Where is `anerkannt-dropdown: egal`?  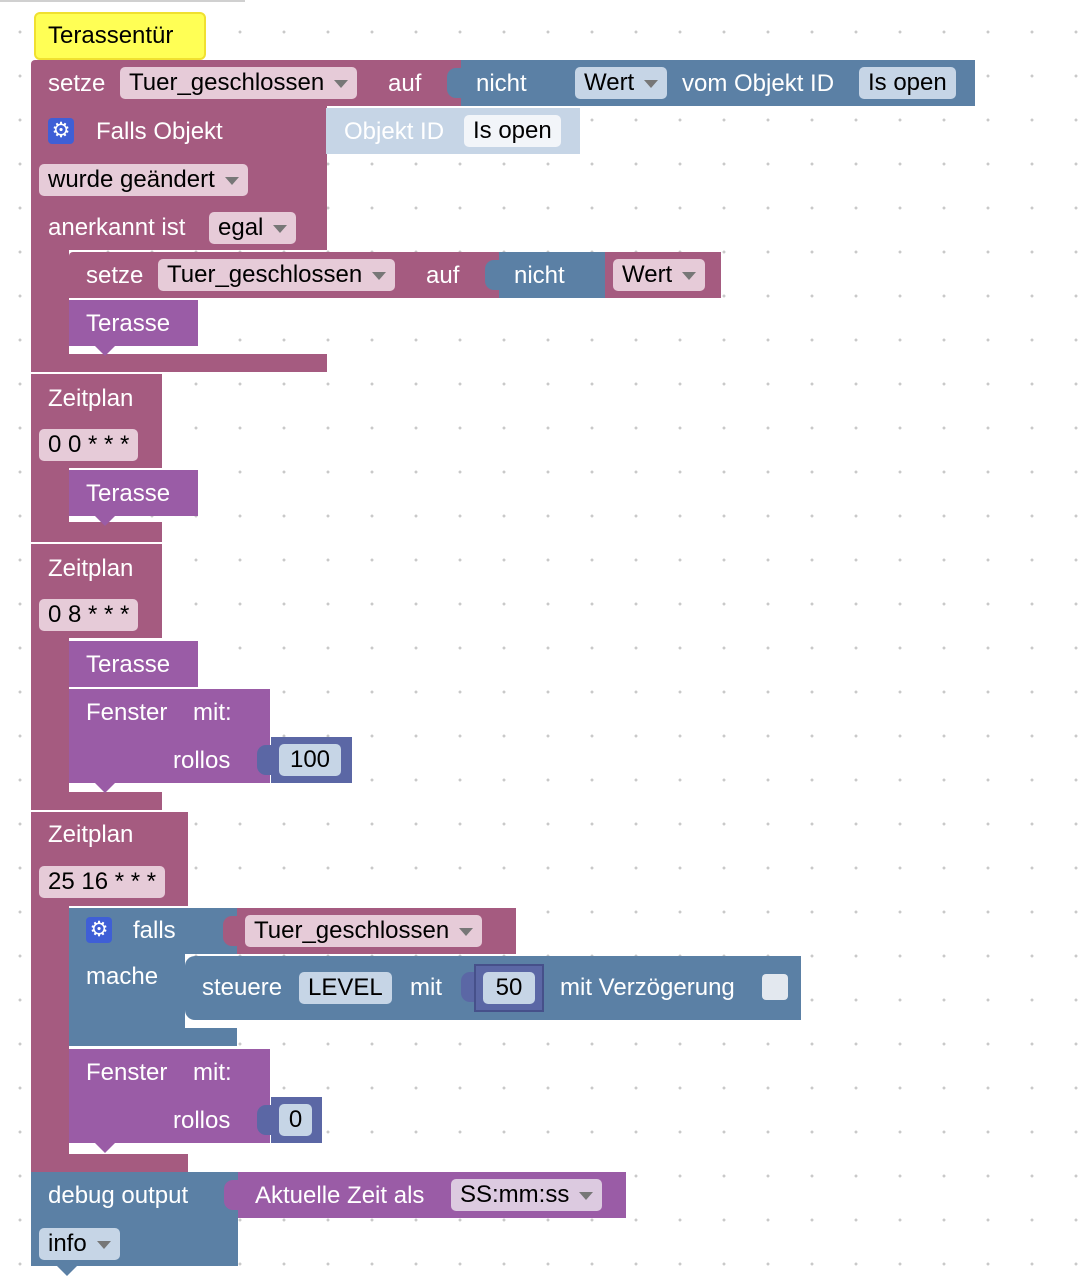 anerkannt-dropdown: egal is located at coordinates (253, 228).